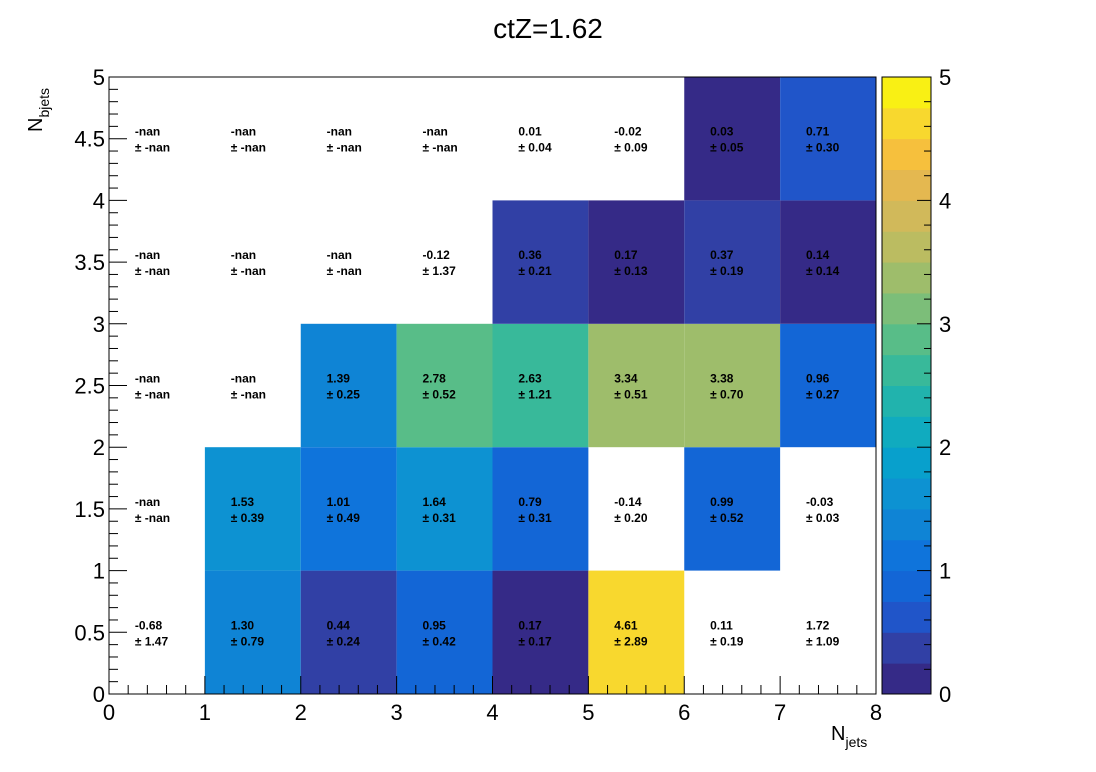 The height and width of the screenshot is (772, 1096). Describe the element at coordinates (855, 742) in the screenshot. I see `x-axis-title-sub: jets` at that location.